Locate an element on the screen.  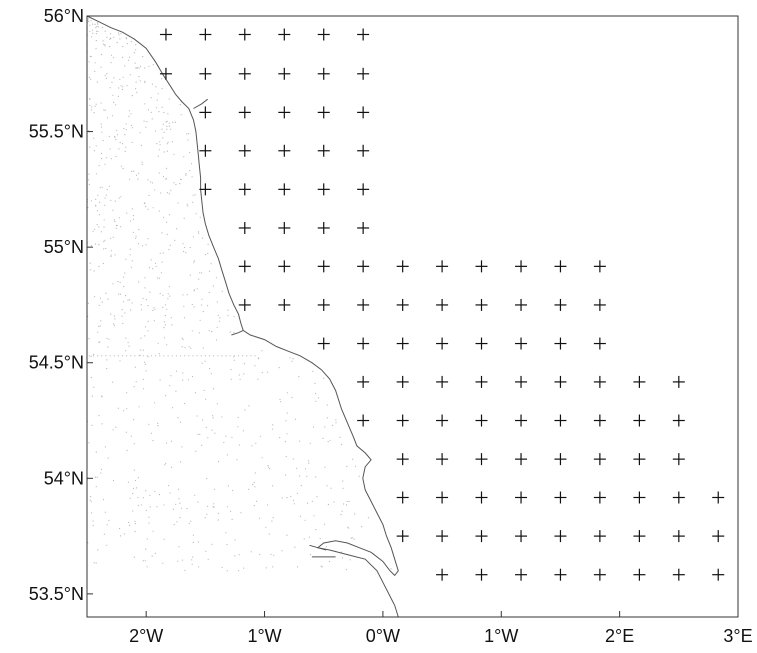
y-tick-label: 54°N is located at coordinates (64, 478).